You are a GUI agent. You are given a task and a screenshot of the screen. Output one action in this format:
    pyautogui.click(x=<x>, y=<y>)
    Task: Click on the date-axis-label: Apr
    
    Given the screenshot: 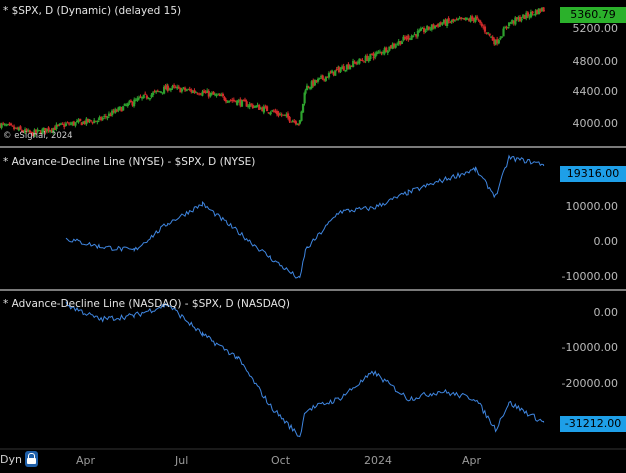 What is the action you would take?
    pyautogui.click(x=86, y=460)
    